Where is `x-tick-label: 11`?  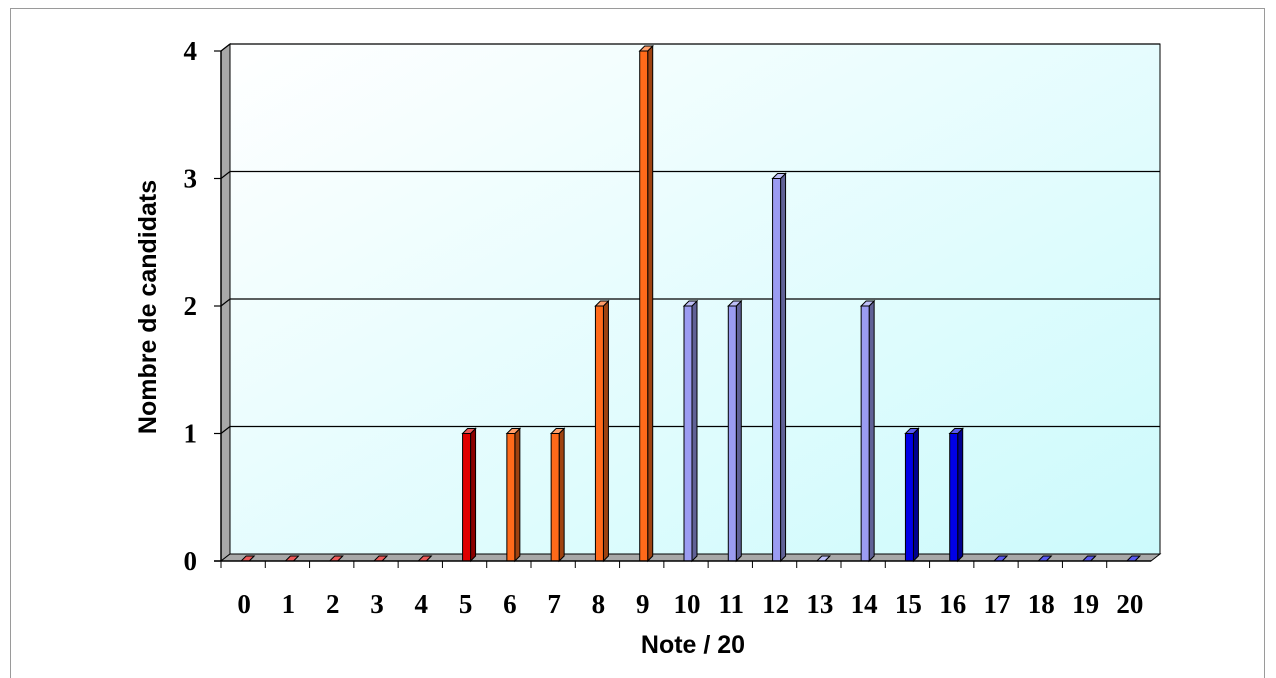
x-tick-label: 11 is located at coordinates (732, 604).